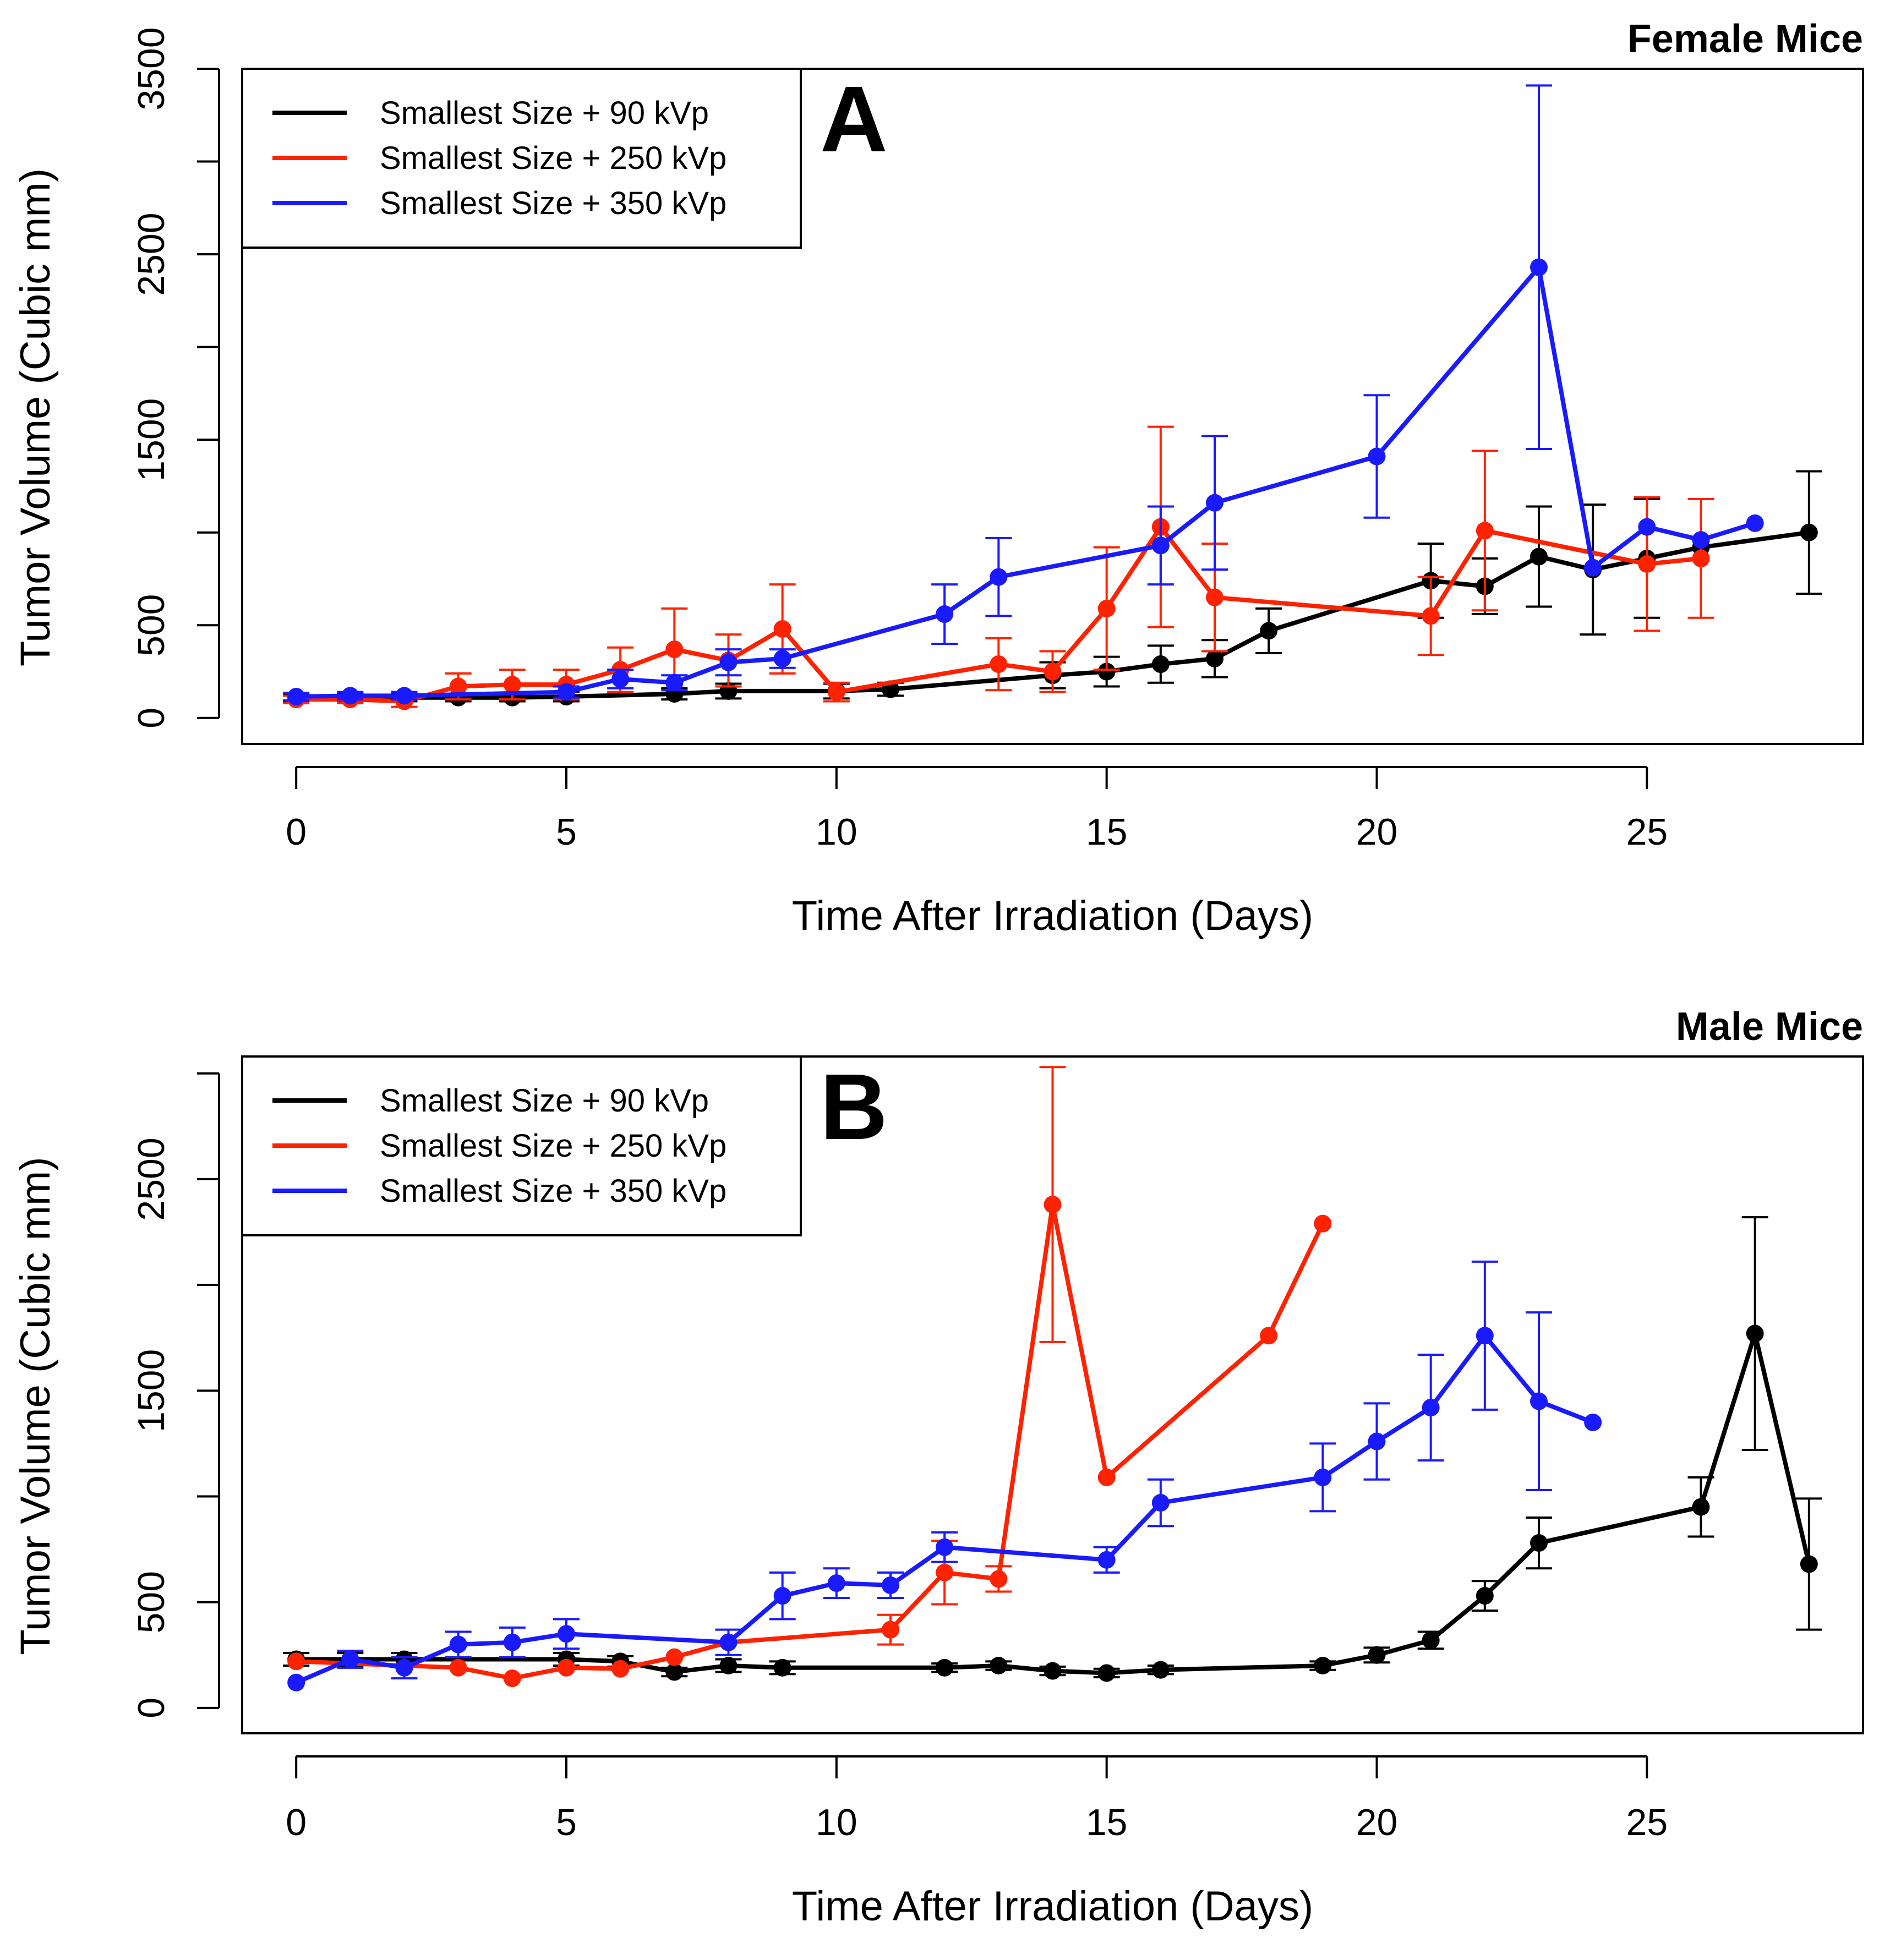 Image resolution: width=1890 pixels, height=1960 pixels. I want to click on panel-a-x-tick-label: 0, so click(296, 832).